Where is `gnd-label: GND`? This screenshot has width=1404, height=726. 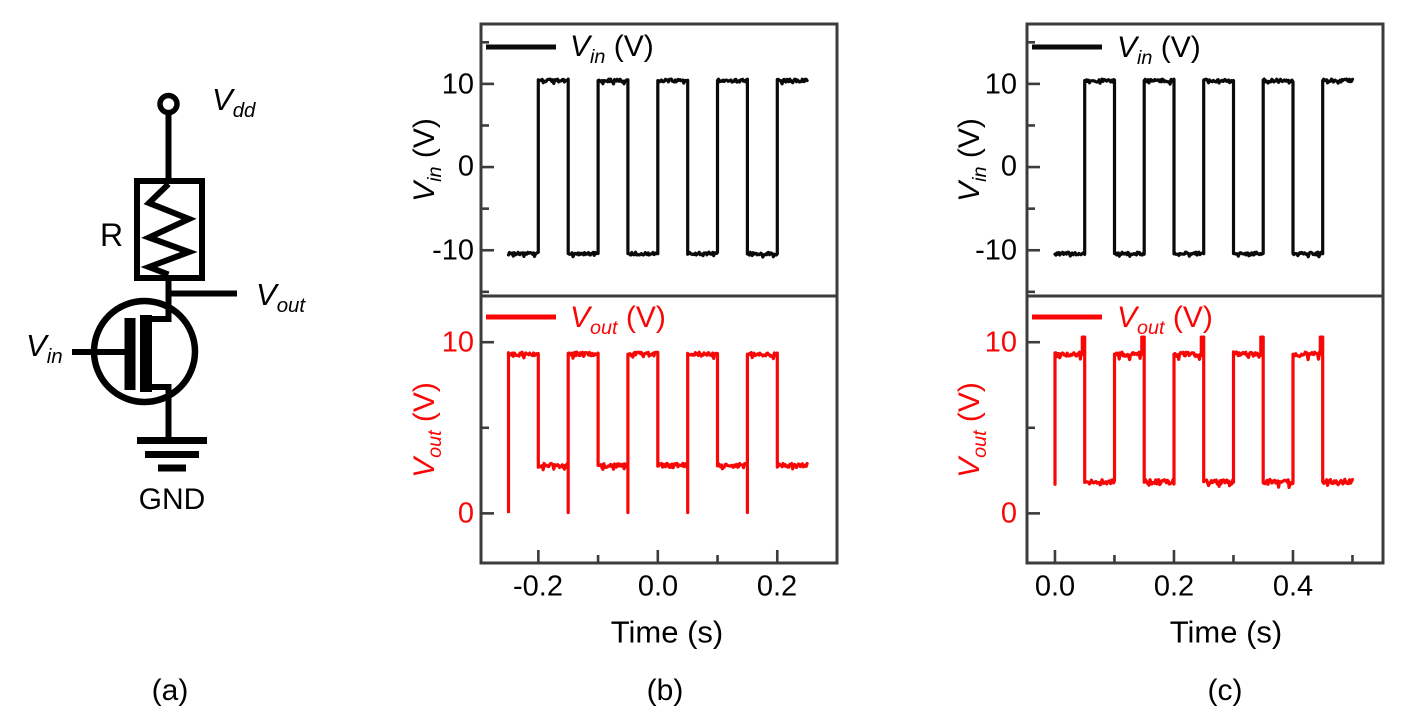
gnd-label: GND is located at coordinates (172, 499).